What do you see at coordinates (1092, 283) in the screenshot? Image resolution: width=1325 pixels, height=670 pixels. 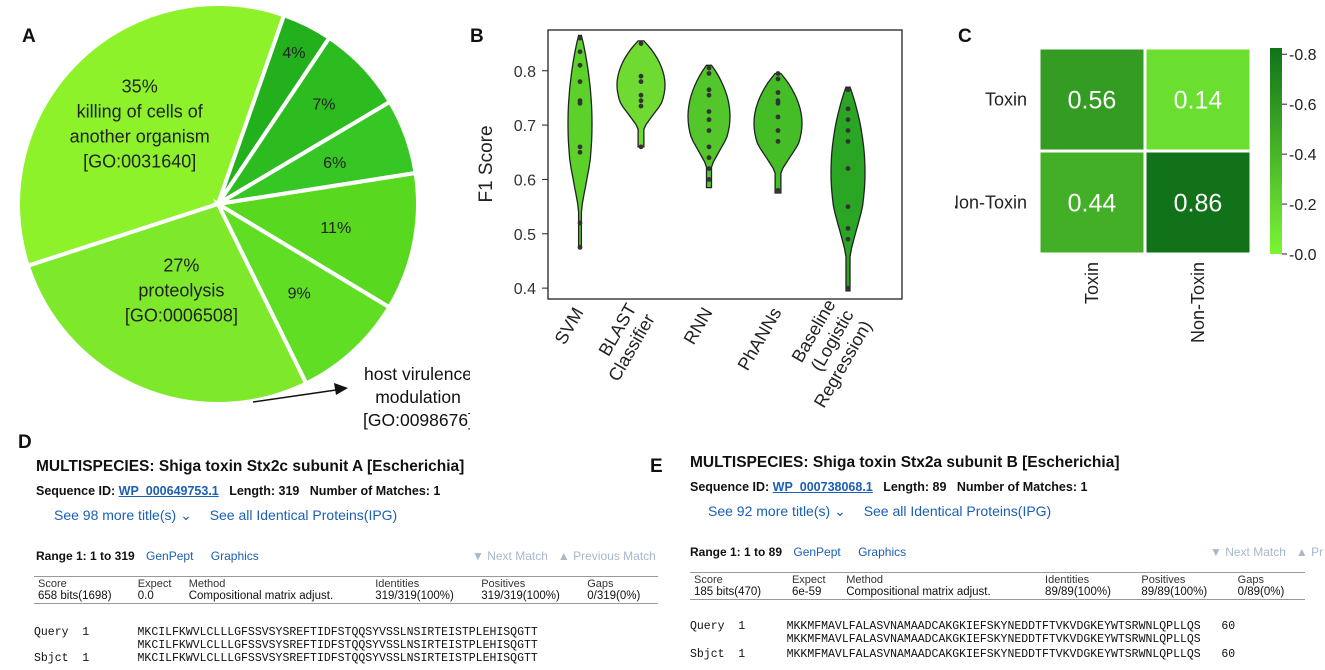 I see `heatmap-col-label: Toxin` at bounding box center [1092, 283].